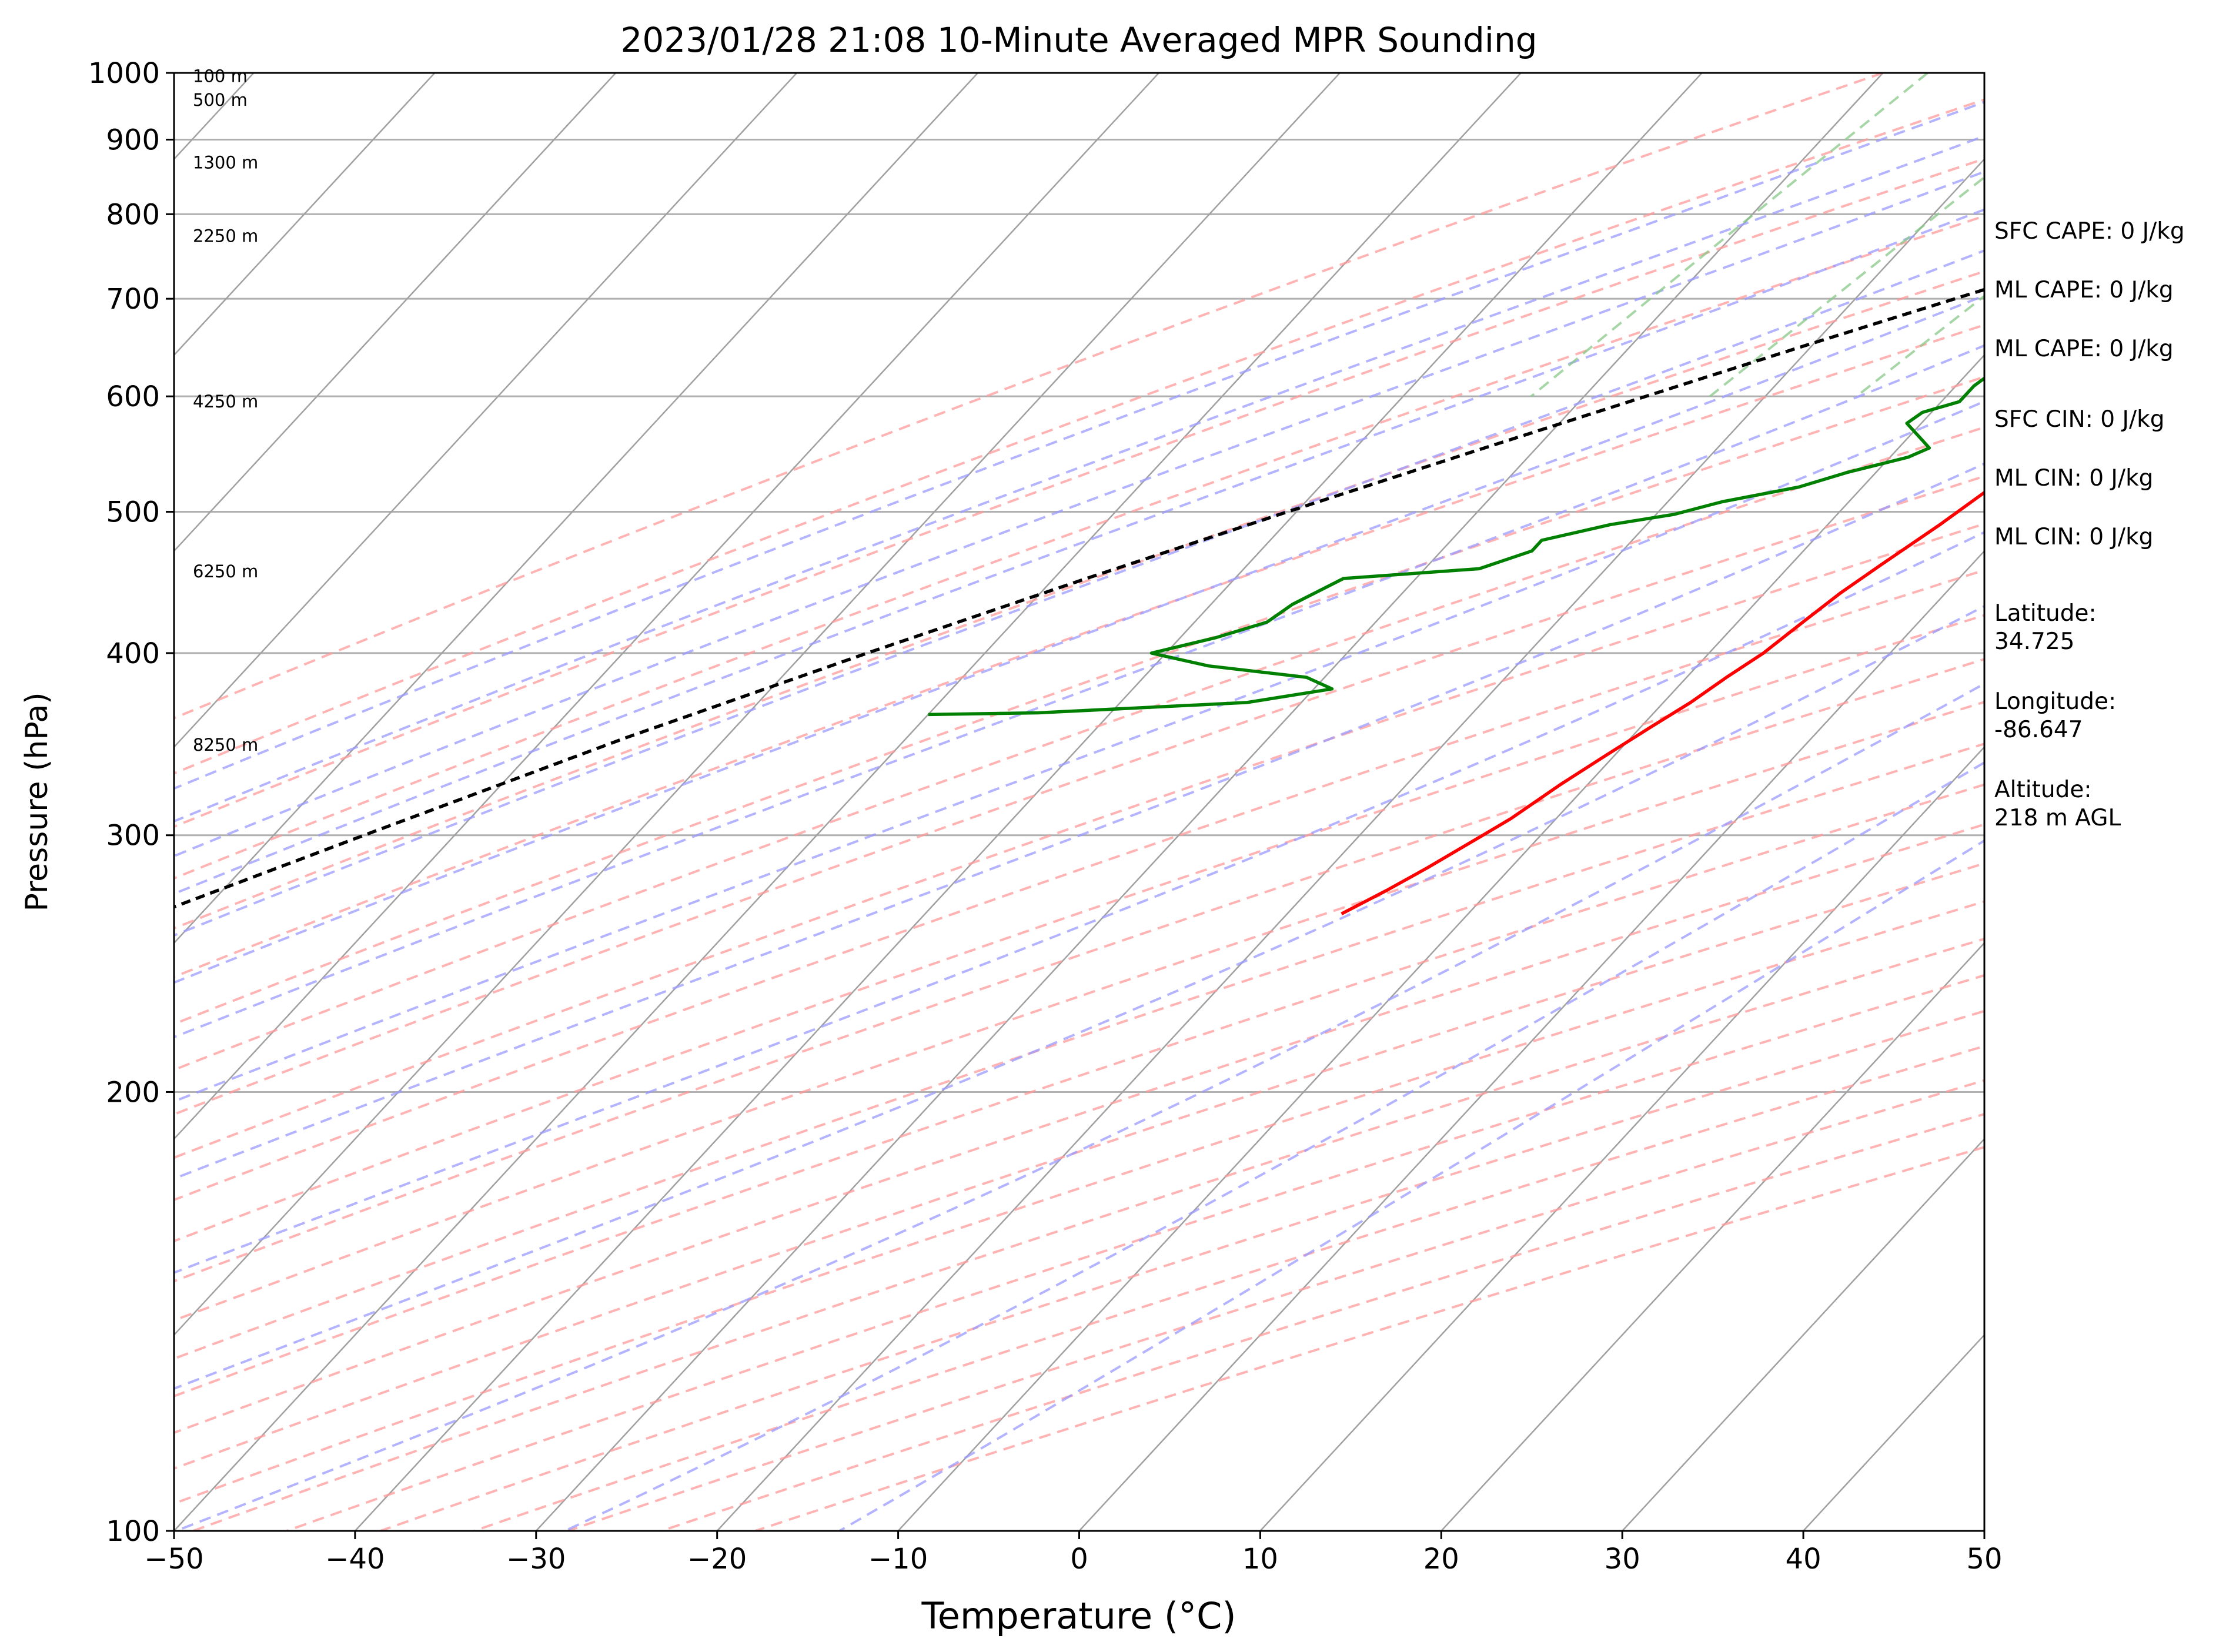 This screenshot has width=2226, height=1652. I want to click on x-tick-label: −50, so click(173, 1560).